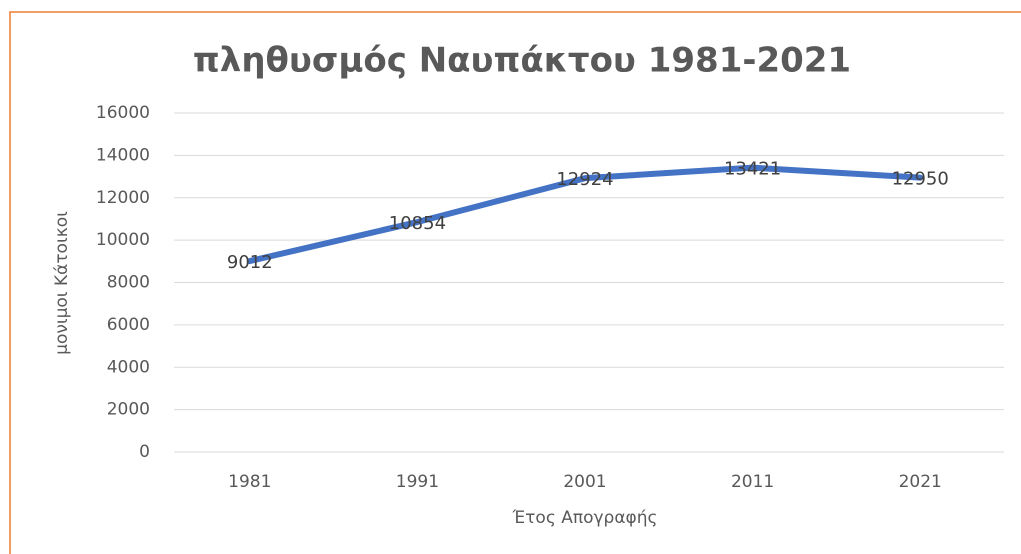 The height and width of the screenshot is (554, 1021). I want to click on x-tick-label: 2001, so click(584, 482).